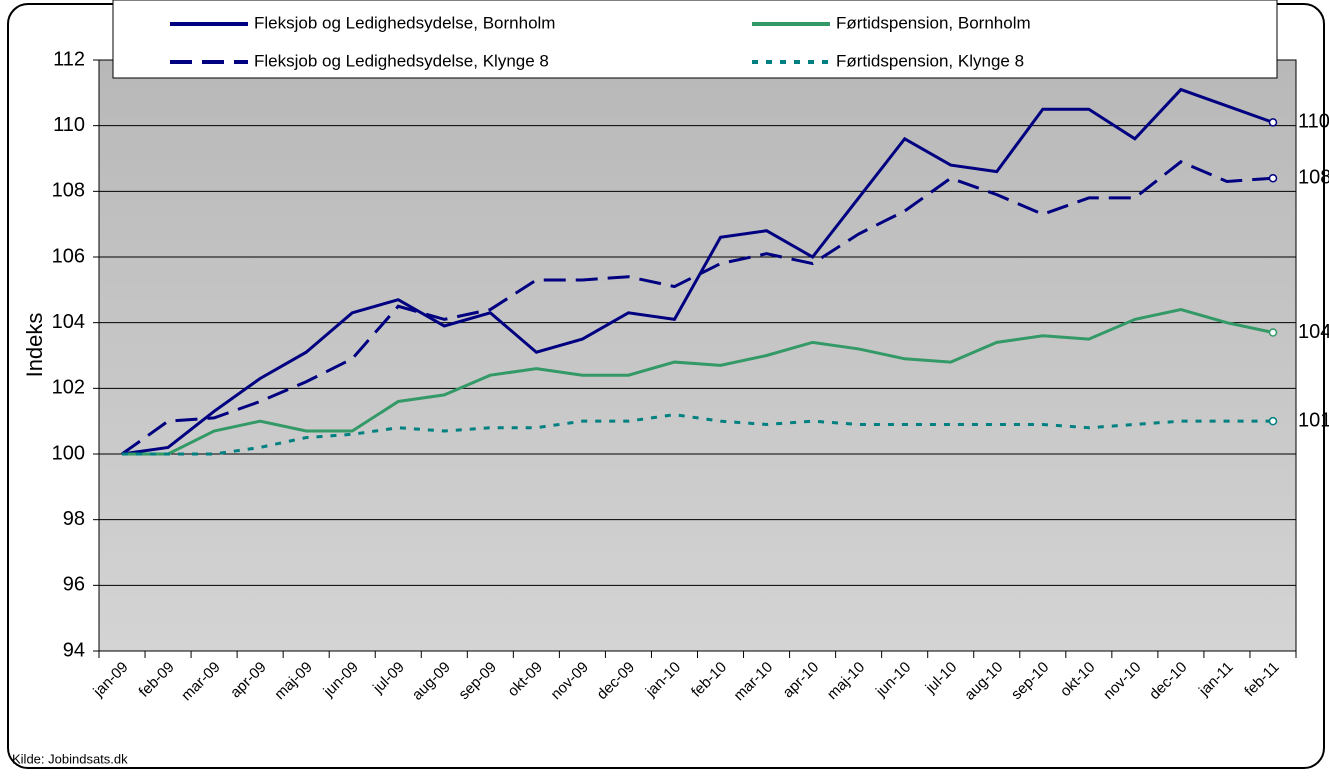  I want to click on y-tick-label: 98, so click(74, 519).